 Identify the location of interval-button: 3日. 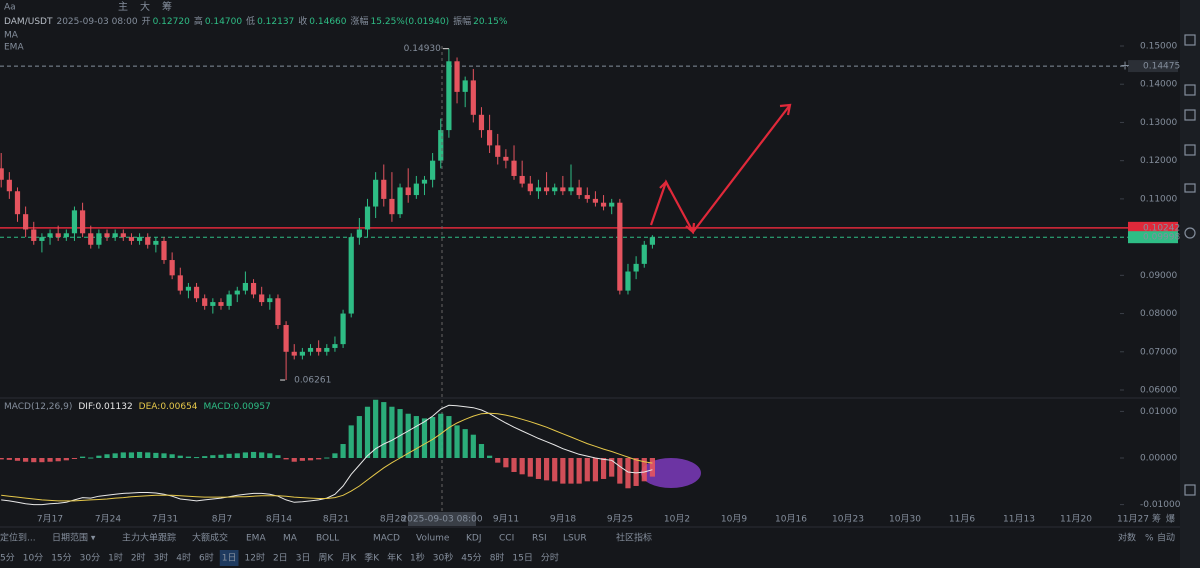
(303, 558).